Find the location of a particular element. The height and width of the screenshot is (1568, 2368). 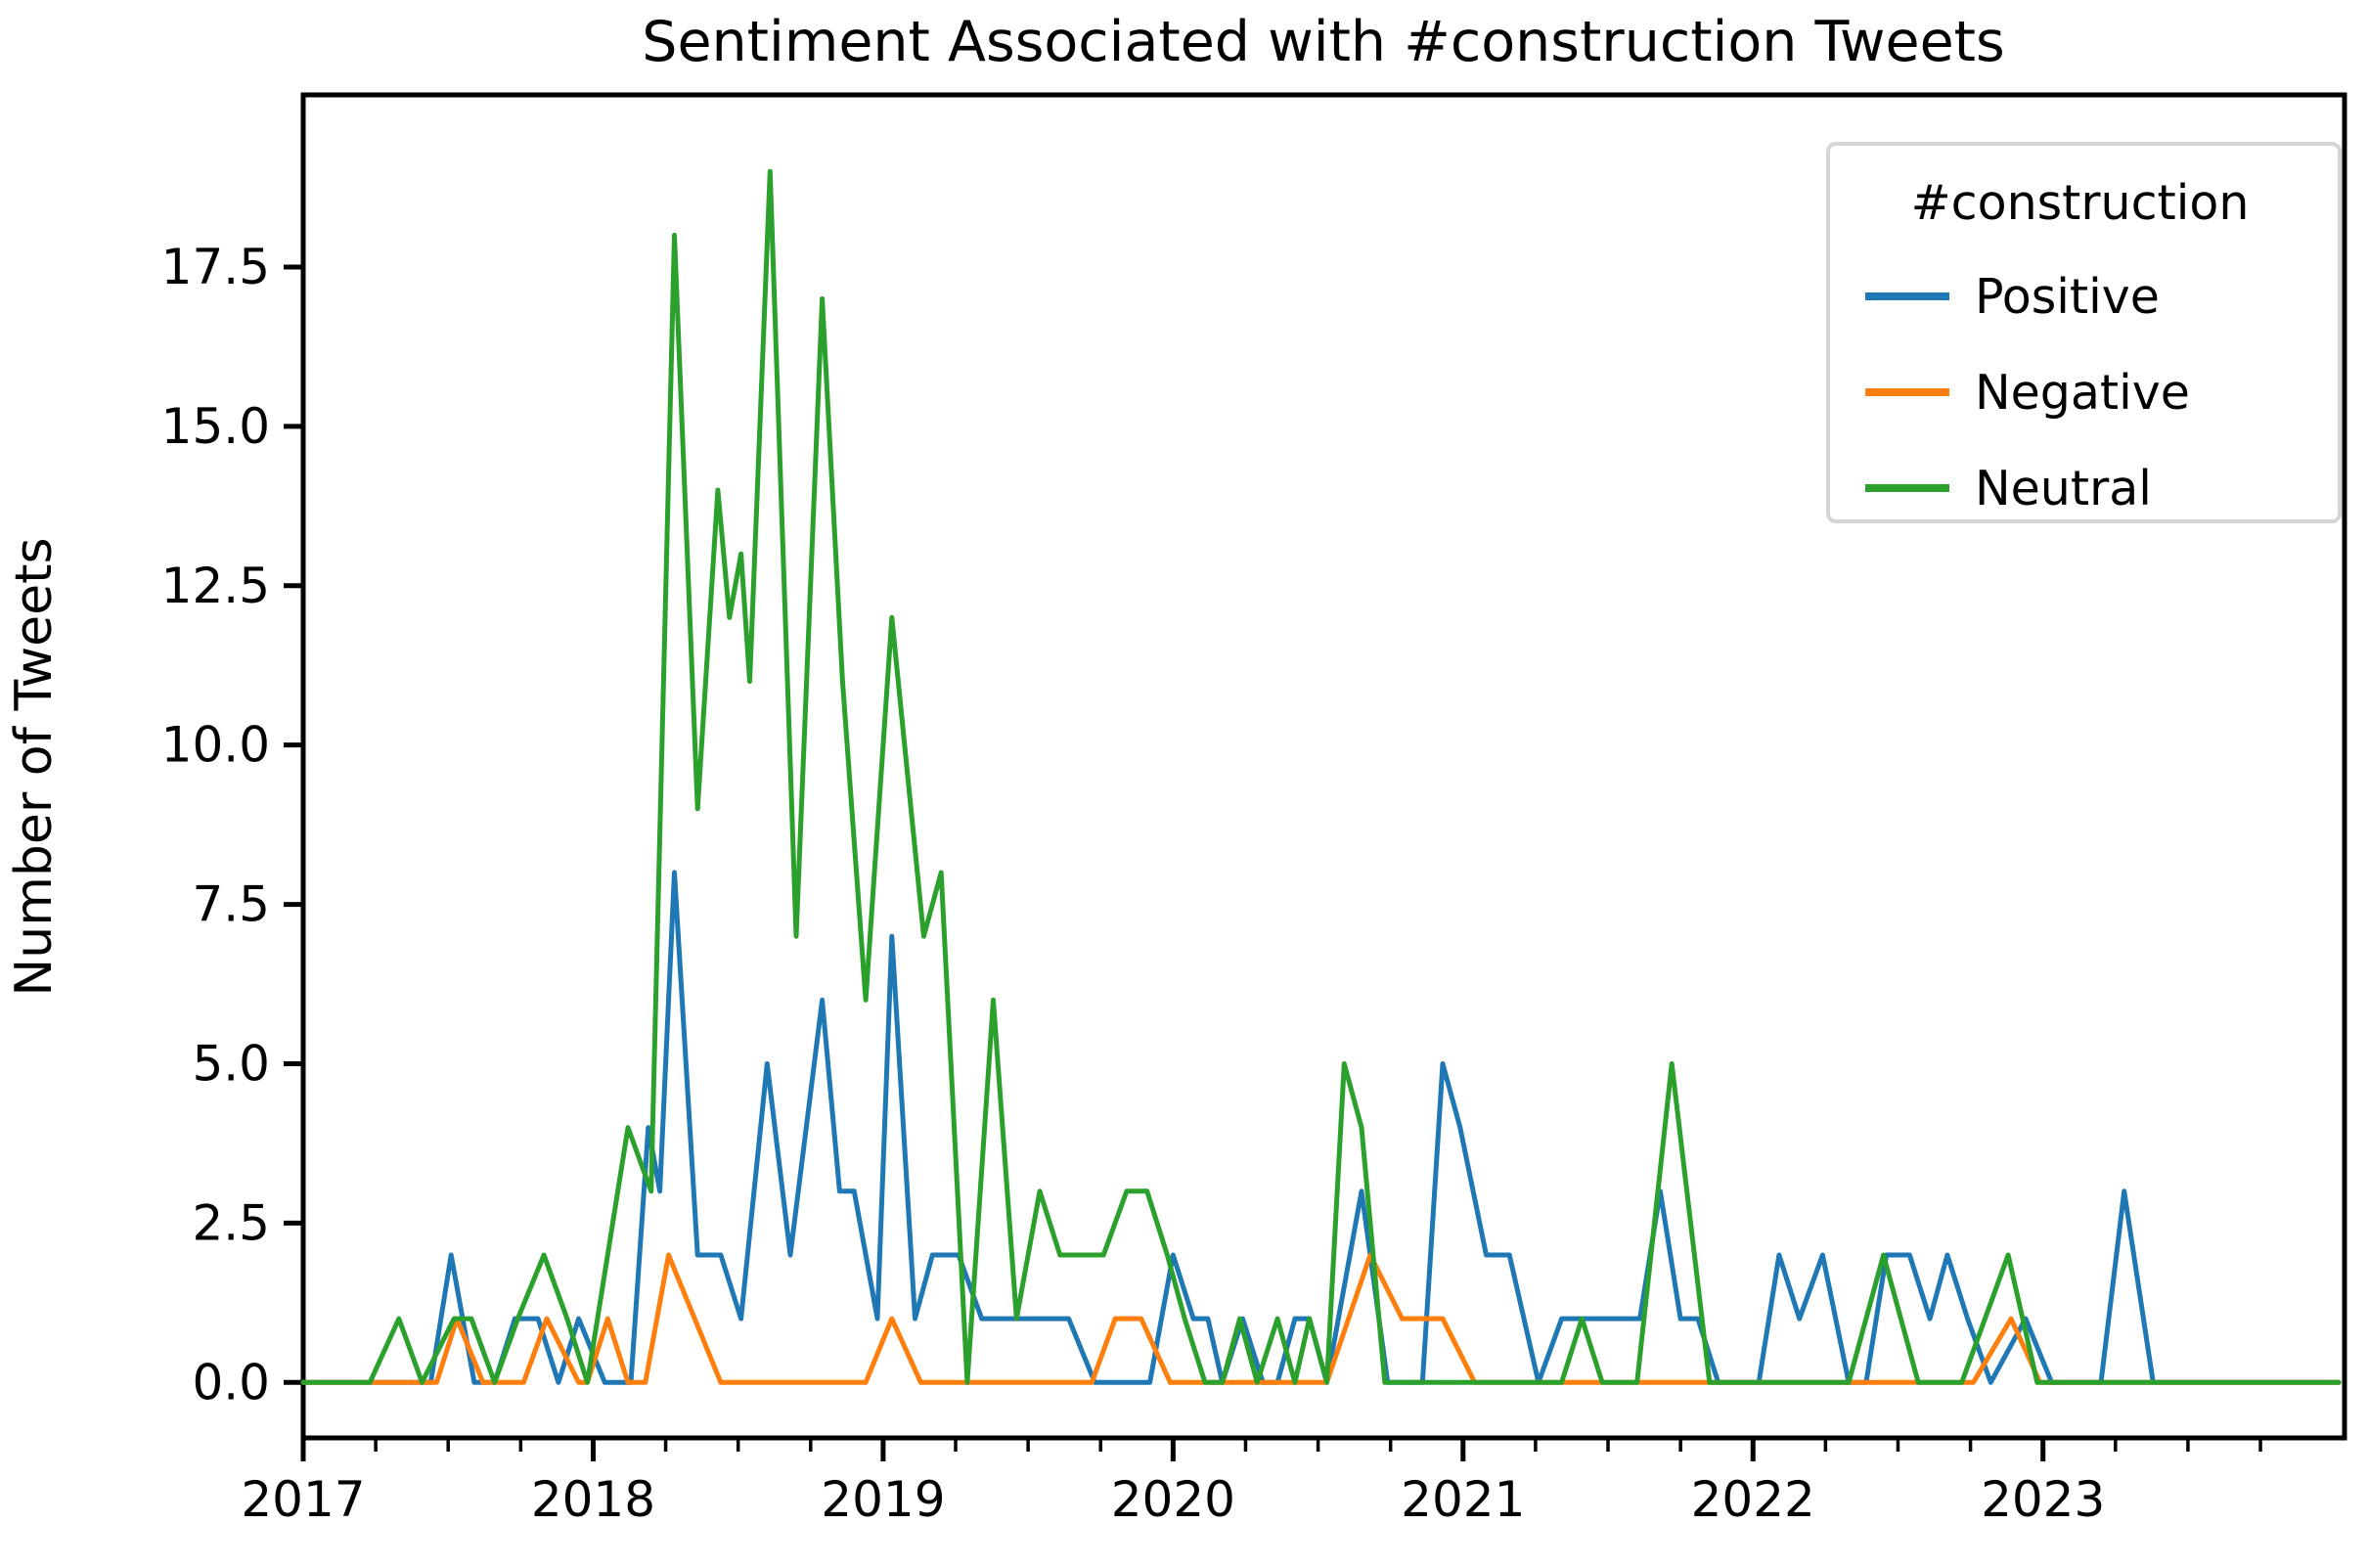

x-tick-label: 2017 is located at coordinates (303, 1499).